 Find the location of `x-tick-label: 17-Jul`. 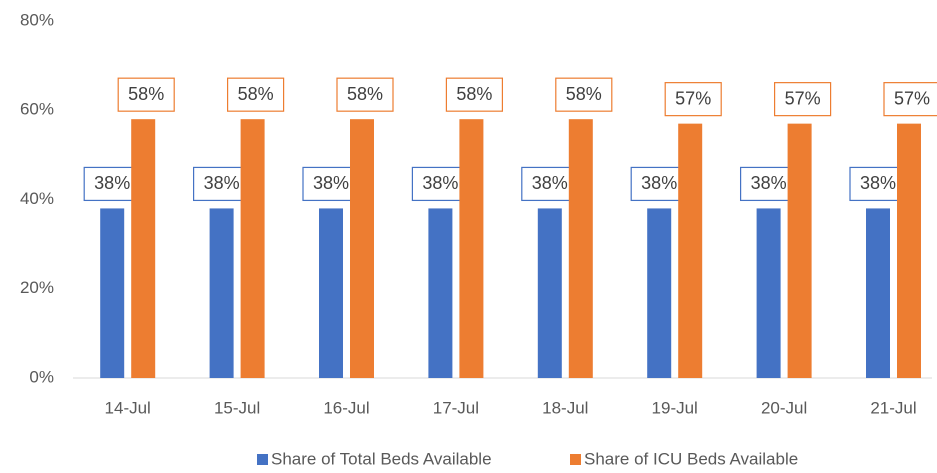

x-tick-label: 17-Jul is located at coordinates (456, 407).